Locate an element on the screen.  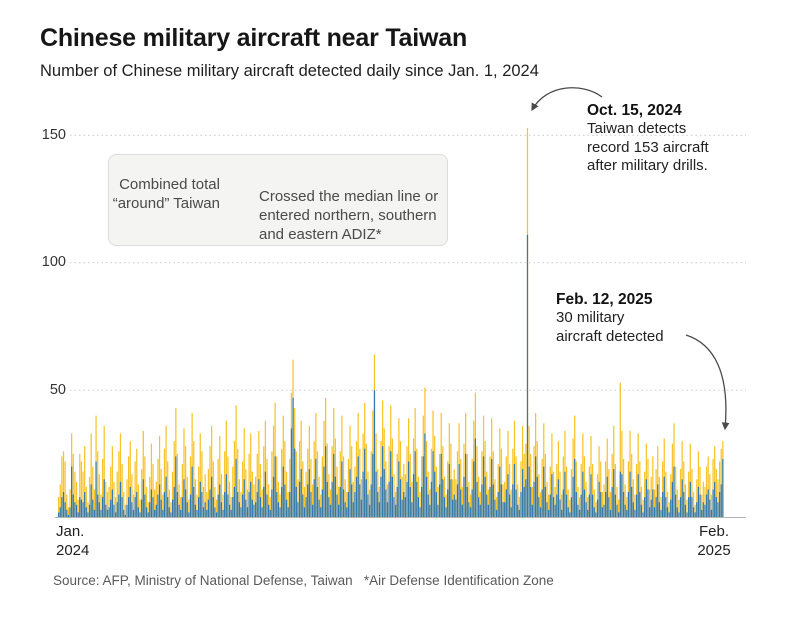
y-tick-150: 150 is located at coordinates (53, 135).